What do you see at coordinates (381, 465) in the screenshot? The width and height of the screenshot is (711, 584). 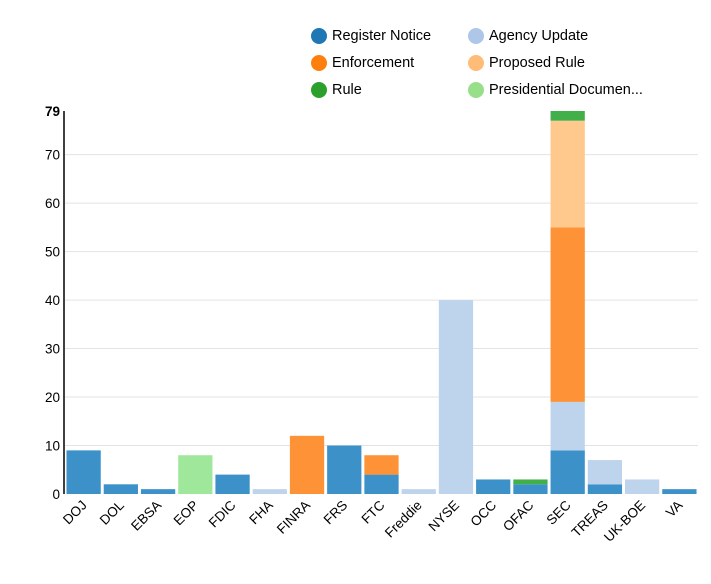 I see `bar-ftc-enforcement` at bounding box center [381, 465].